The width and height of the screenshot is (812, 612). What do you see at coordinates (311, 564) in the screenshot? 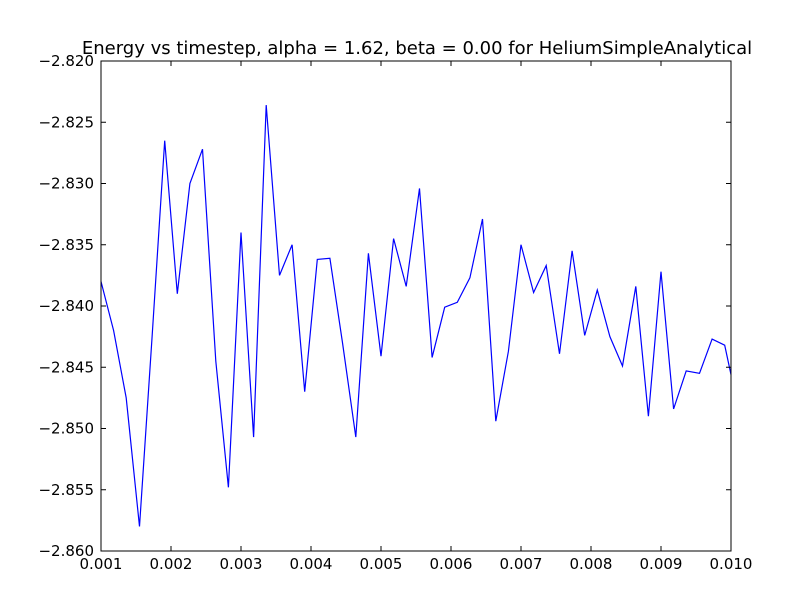
I see `x-tick-label: 0.004` at bounding box center [311, 564].